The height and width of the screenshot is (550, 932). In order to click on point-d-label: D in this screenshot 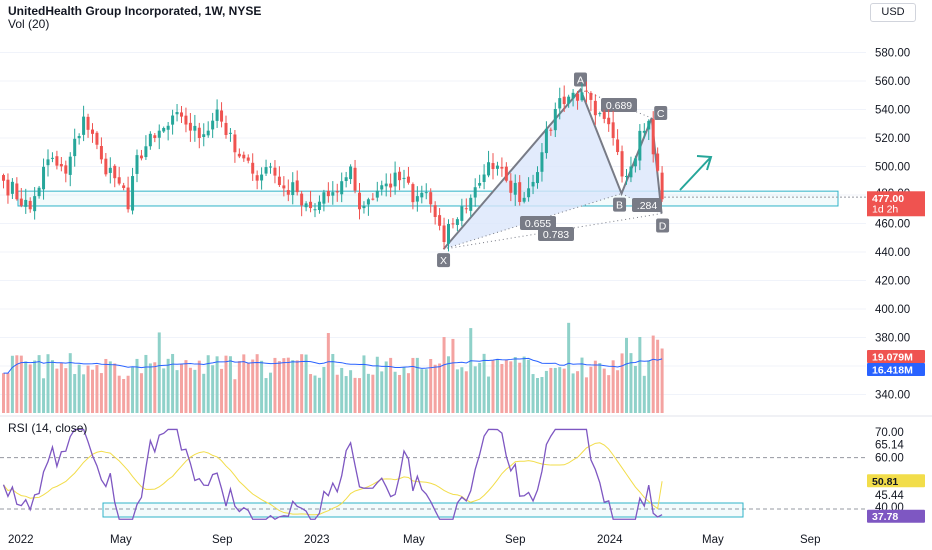, I will do `click(663, 225)`.